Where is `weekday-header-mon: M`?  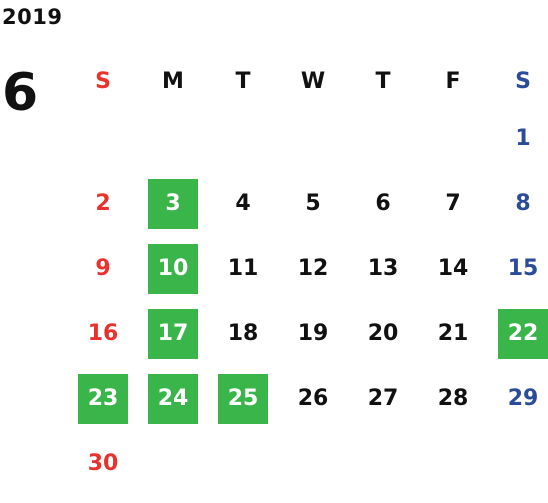
weekday-header-mon: M is located at coordinates (173, 81).